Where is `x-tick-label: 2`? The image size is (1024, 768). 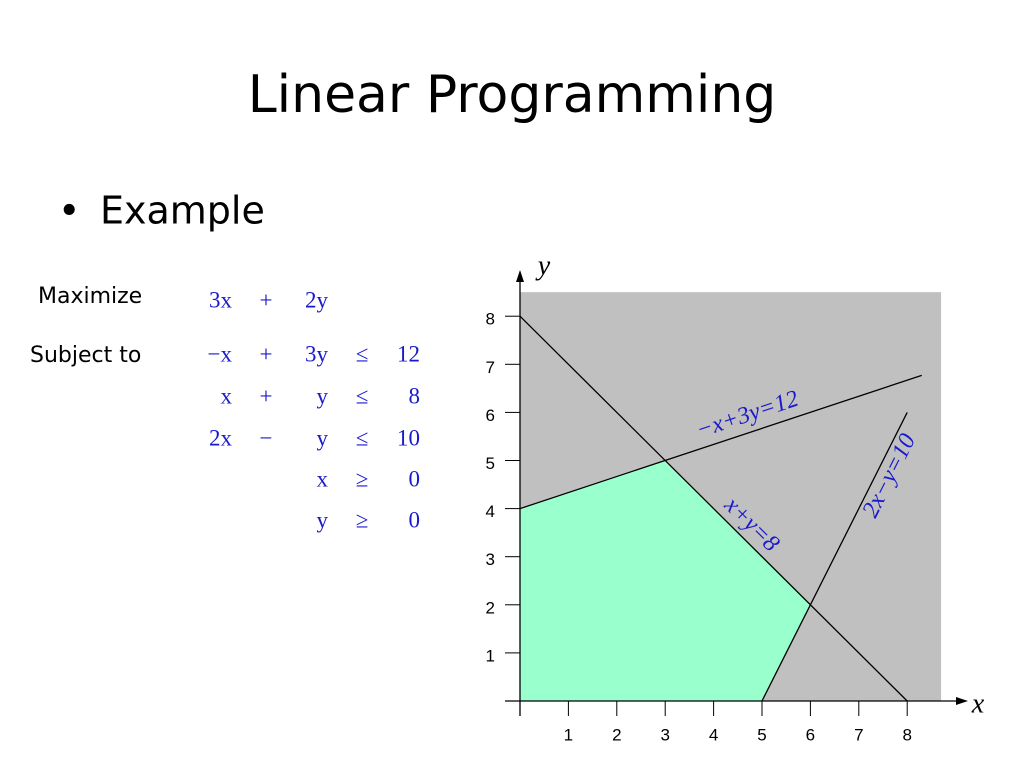
x-tick-label: 2 is located at coordinates (616, 734).